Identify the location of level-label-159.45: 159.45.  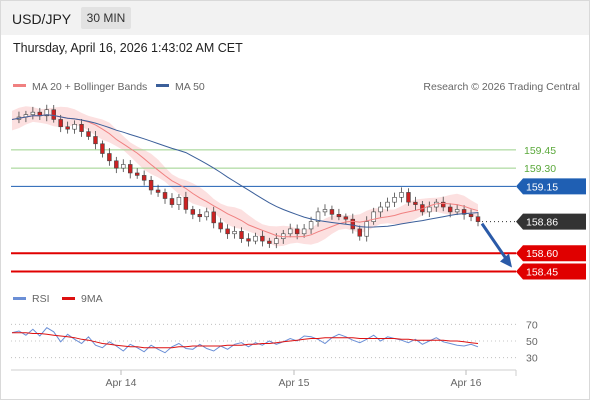
(540, 151).